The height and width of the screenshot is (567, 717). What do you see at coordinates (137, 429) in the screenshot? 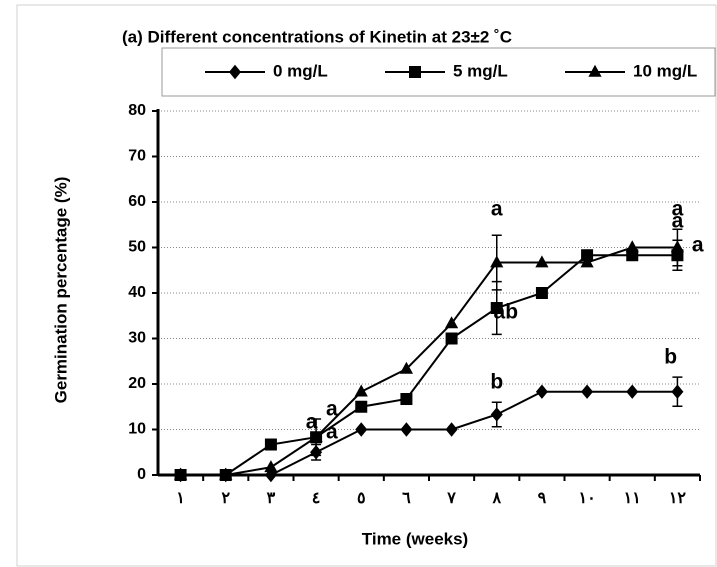
I see `y-tick-label: 10` at bounding box center [137, 429].